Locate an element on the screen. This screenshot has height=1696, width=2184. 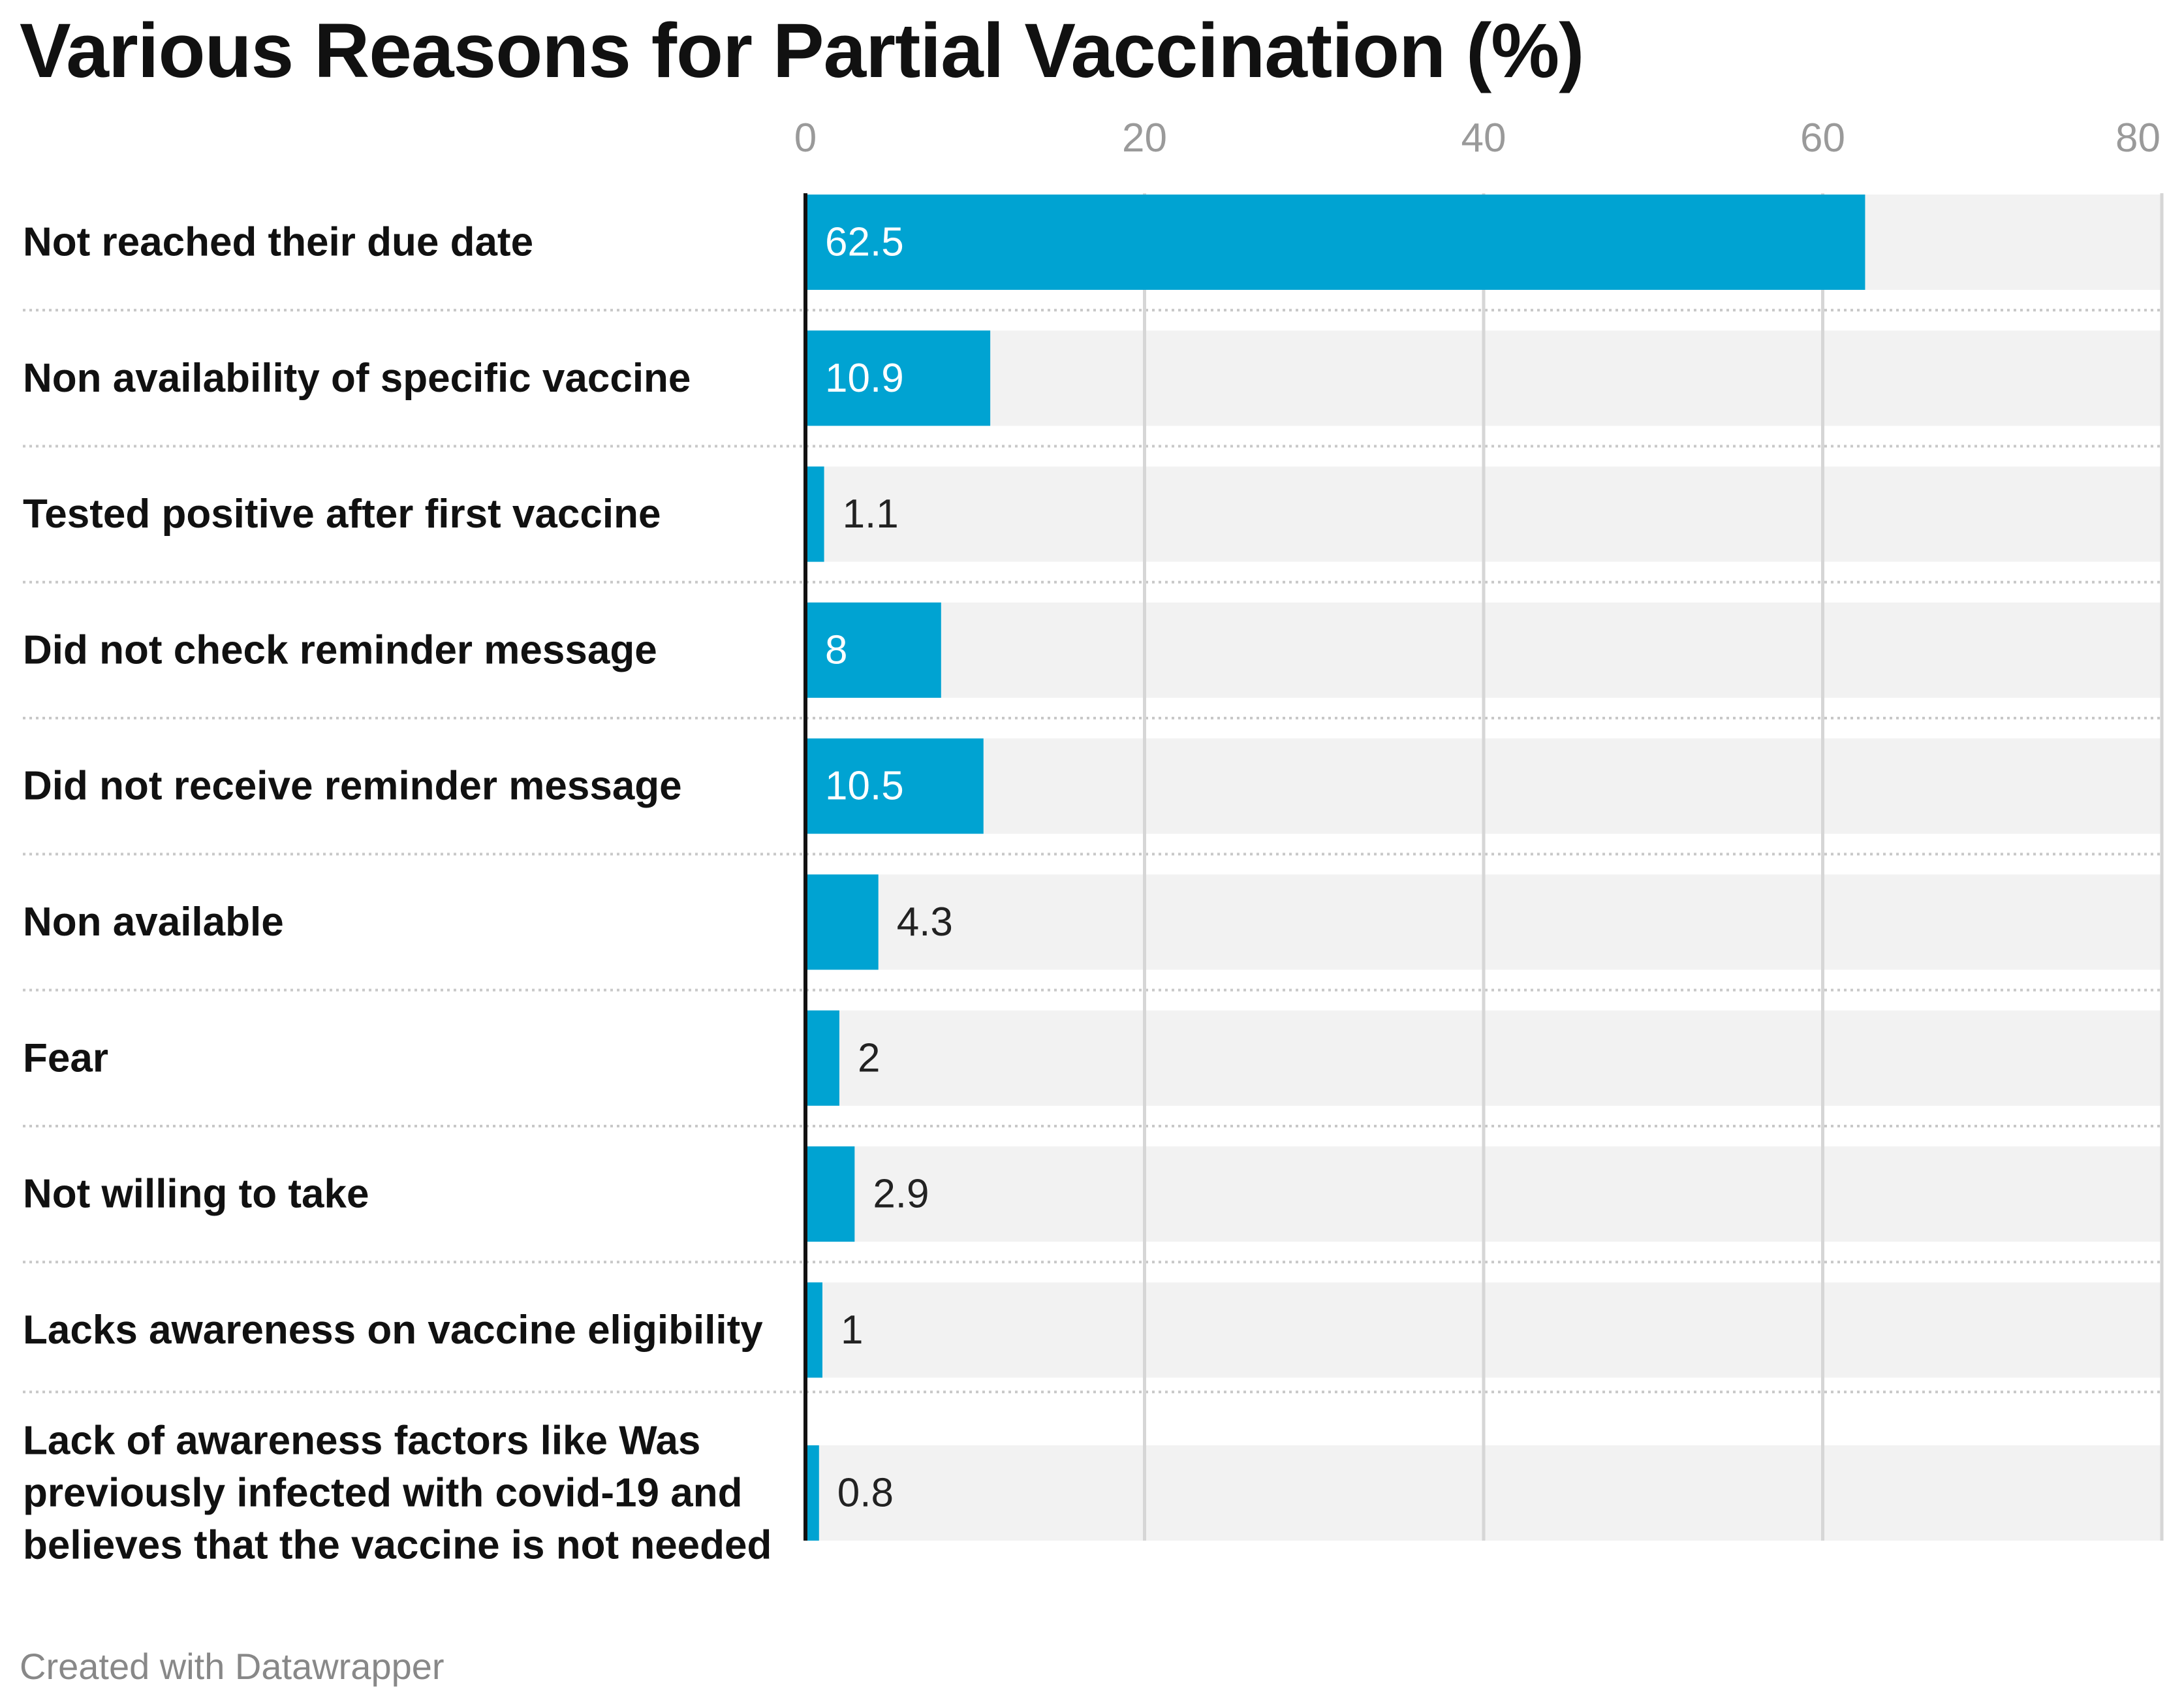
x-tick-label: 60 is located at coordinates (1823, 138).